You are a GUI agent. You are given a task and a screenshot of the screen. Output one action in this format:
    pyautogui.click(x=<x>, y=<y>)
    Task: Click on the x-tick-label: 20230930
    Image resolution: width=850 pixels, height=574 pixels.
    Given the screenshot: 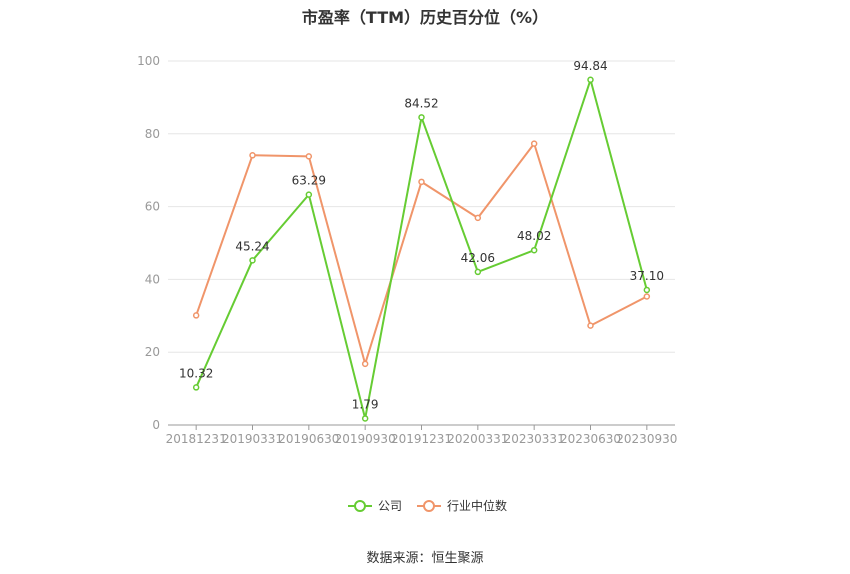 What is the action you would take?
    pyautogui.click(x=646, y=439)
    